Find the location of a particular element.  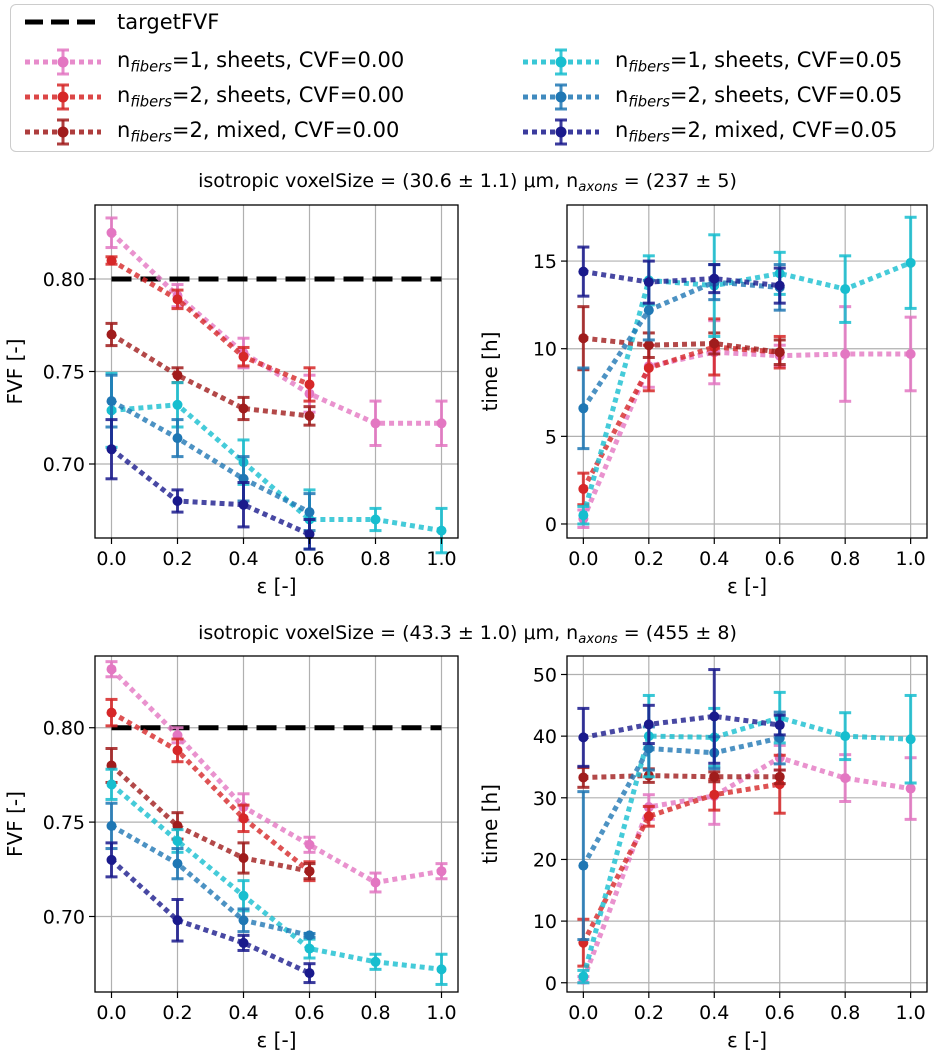

legend-item-n1-sheets-cvf000: nfibers=1, sheets, CVF=0.00 is located at coordinates (212, 62).